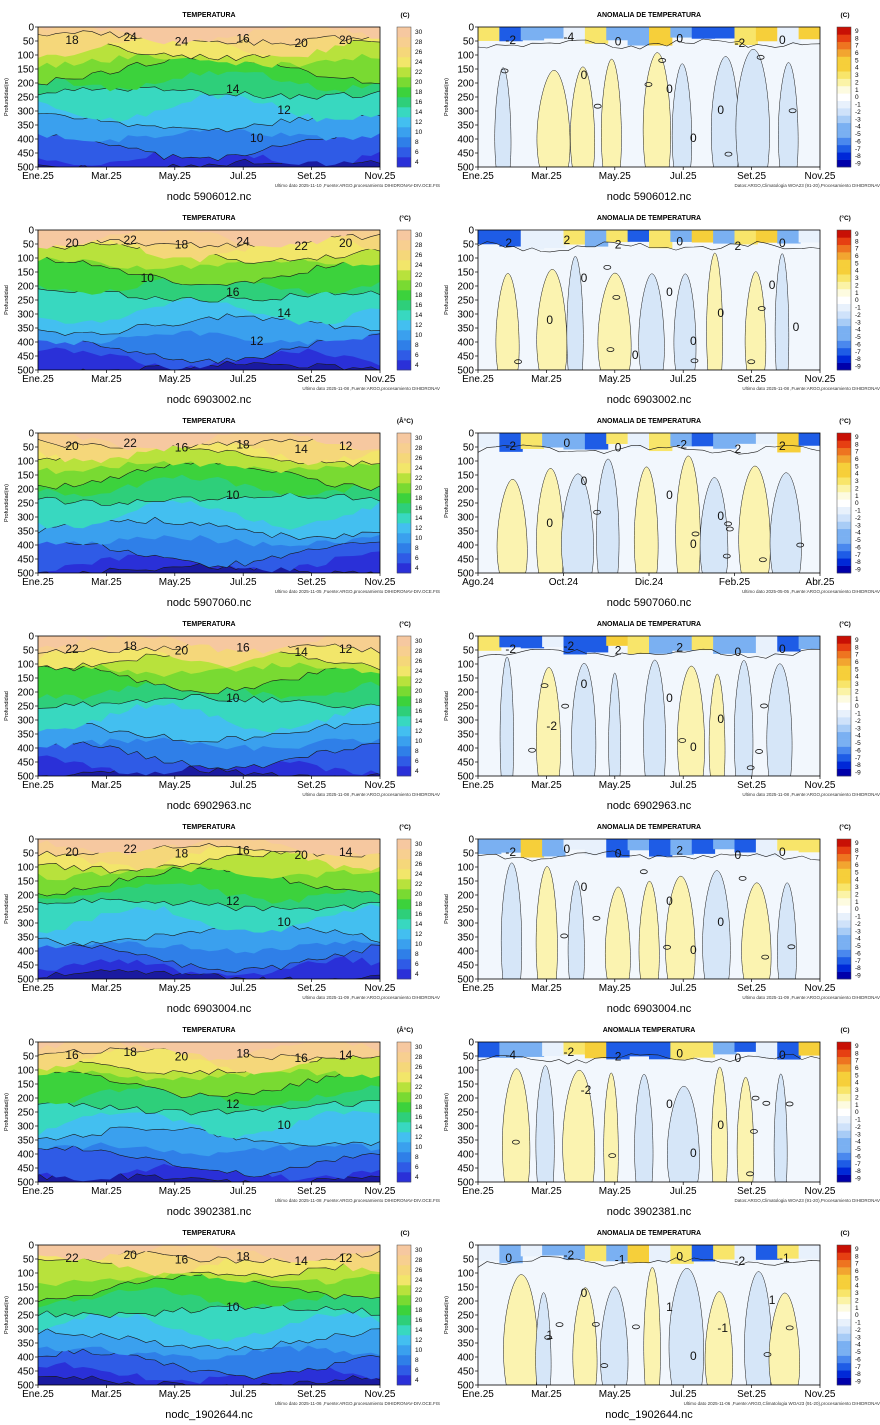 The height and width of the screenshot is (1425, 880). I want to click on y-tick-label: 300, so click(25, 518).